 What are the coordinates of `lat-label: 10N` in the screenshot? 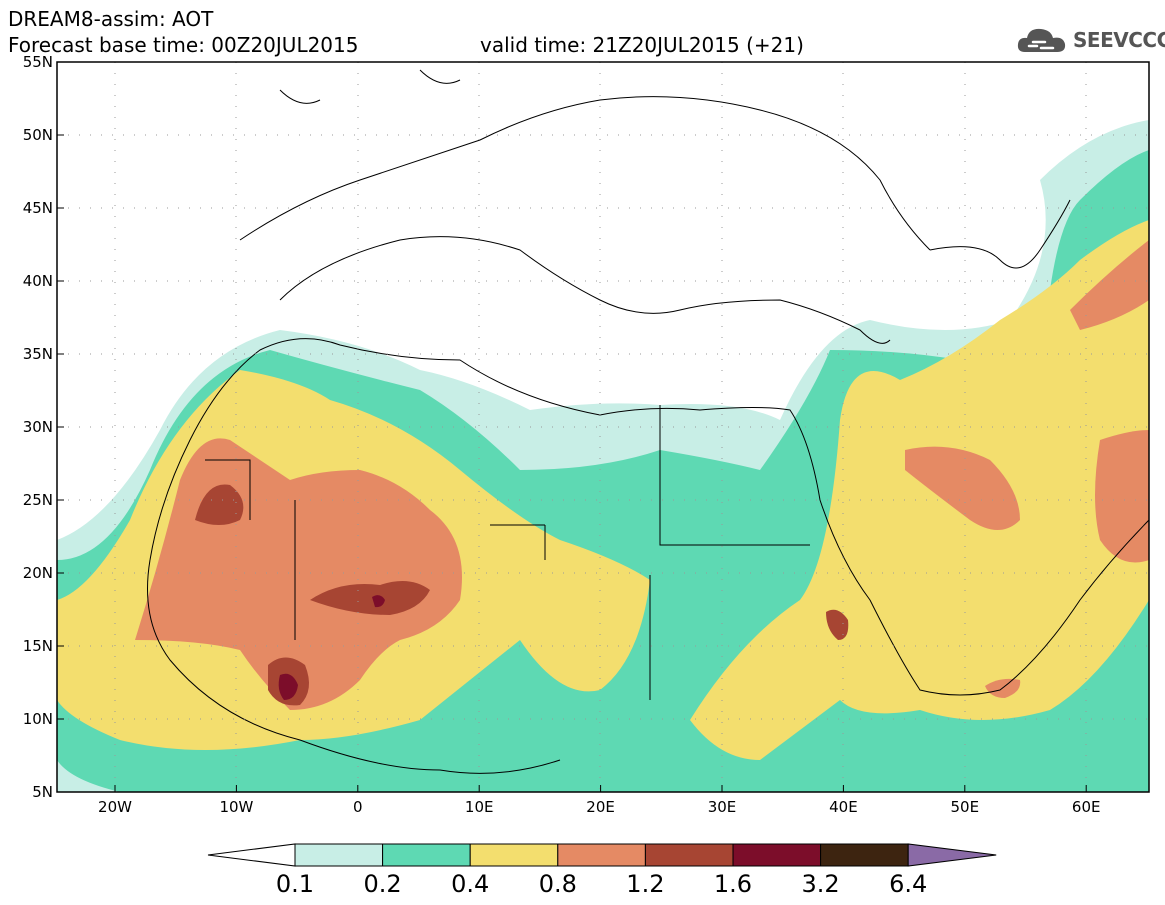 It's located at (38, 719).